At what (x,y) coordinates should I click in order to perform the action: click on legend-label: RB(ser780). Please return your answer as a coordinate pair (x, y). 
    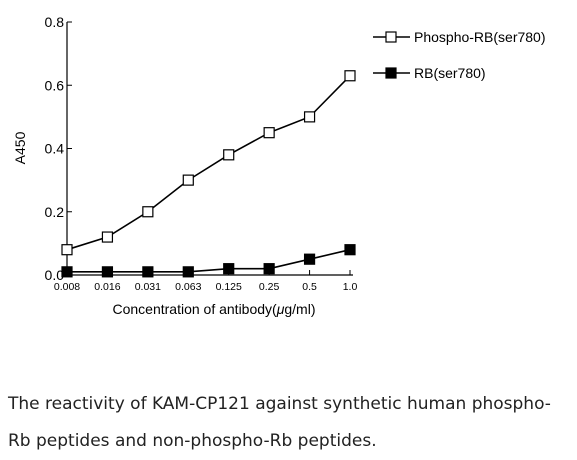
    Looking at the image, I should click on (450, 73).